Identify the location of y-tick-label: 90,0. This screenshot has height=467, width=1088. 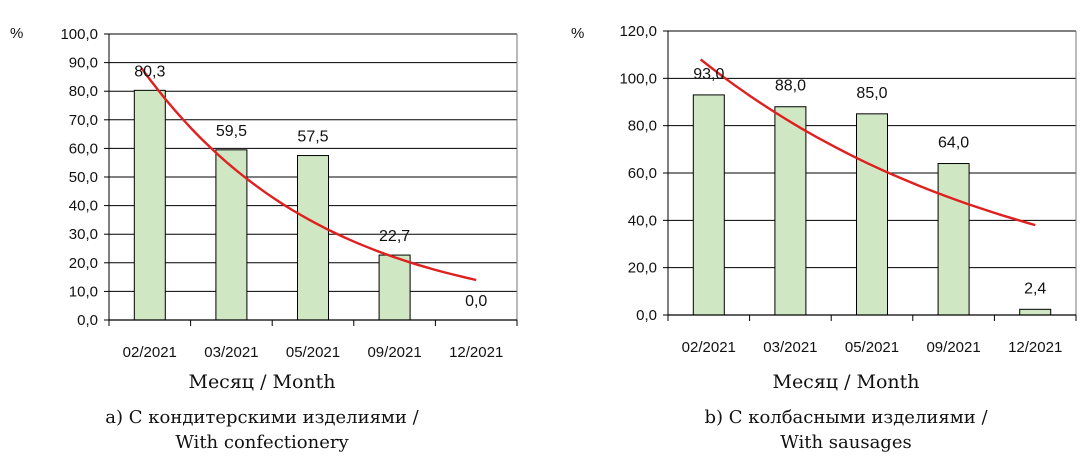
(83, 63).